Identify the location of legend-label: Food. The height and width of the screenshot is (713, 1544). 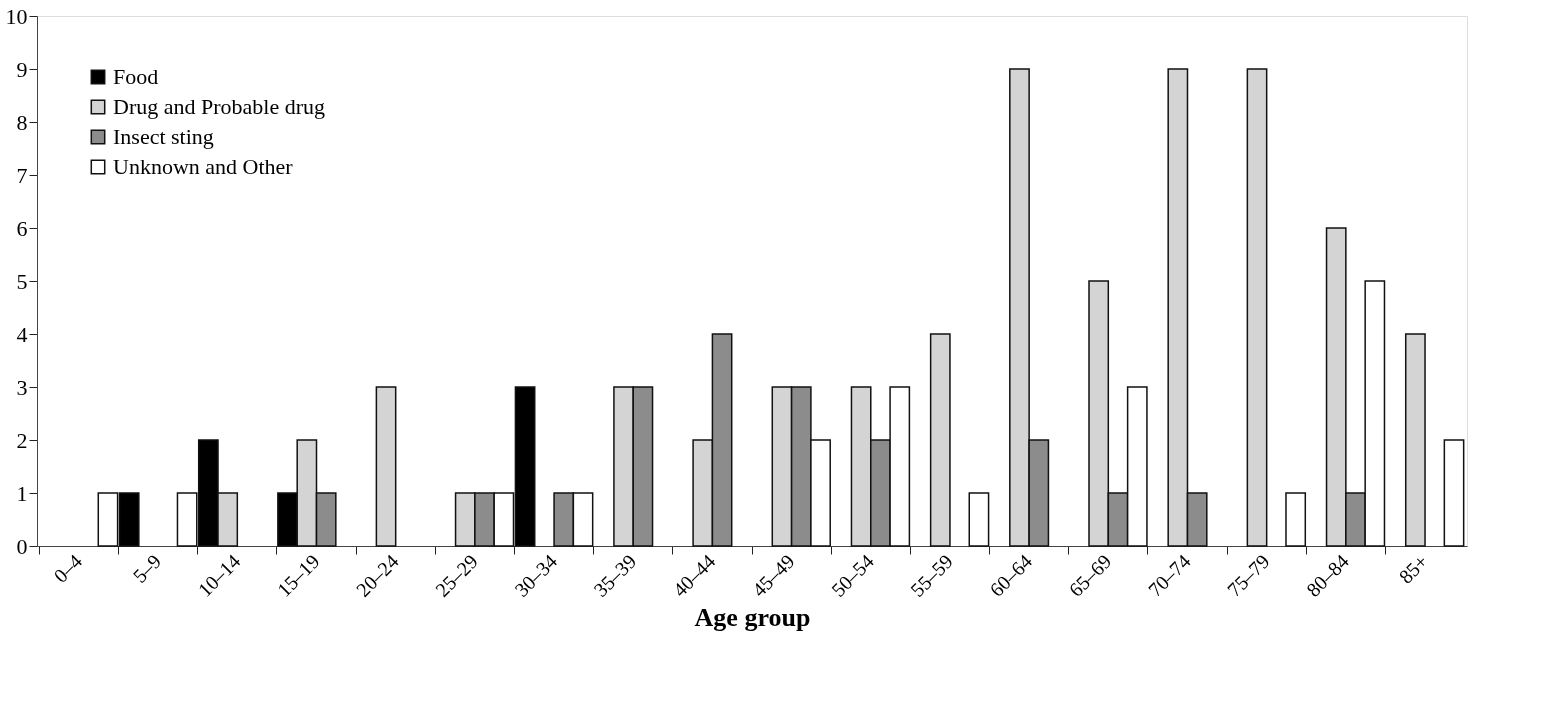
(136, 76).